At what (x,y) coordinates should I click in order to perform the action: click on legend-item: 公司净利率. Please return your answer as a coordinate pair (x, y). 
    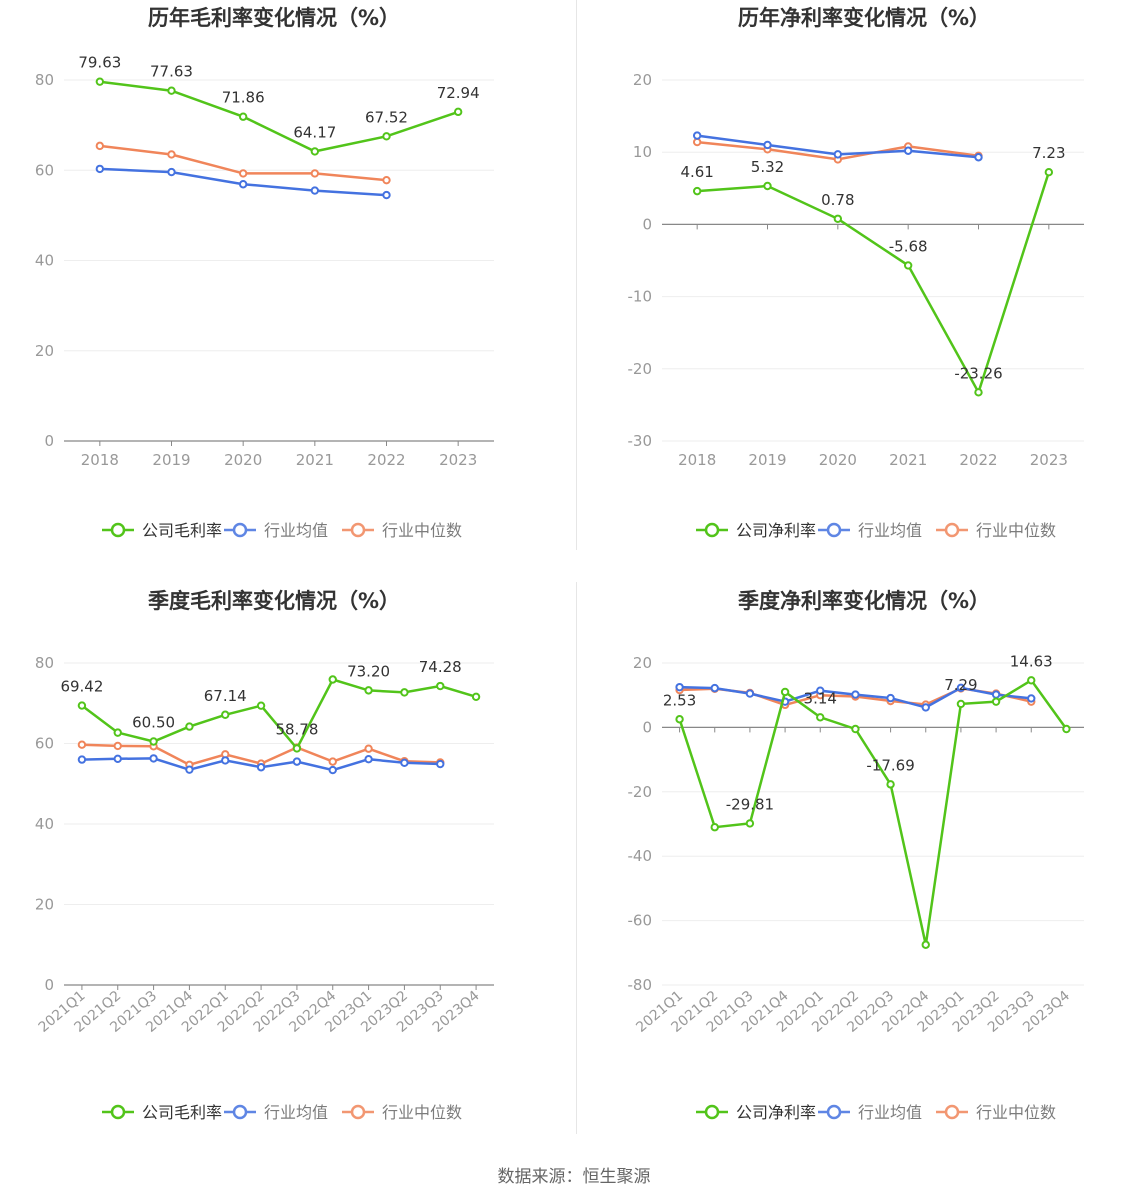
    Looking at the image, I should click on (756, 1112).